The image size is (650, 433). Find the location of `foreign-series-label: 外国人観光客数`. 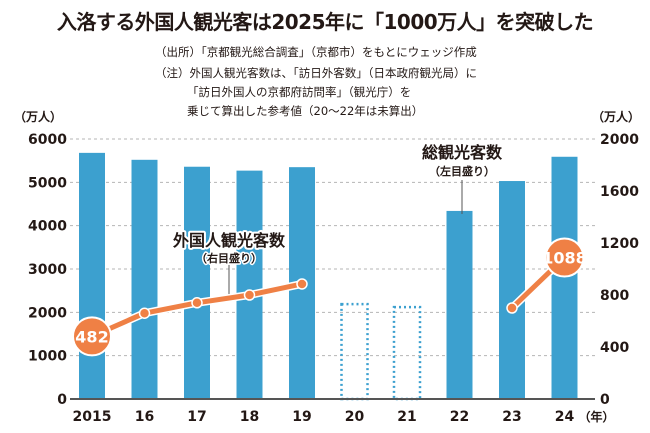

foreign-series-label: 外国人観光客数 is located at coordinates (229, 240).